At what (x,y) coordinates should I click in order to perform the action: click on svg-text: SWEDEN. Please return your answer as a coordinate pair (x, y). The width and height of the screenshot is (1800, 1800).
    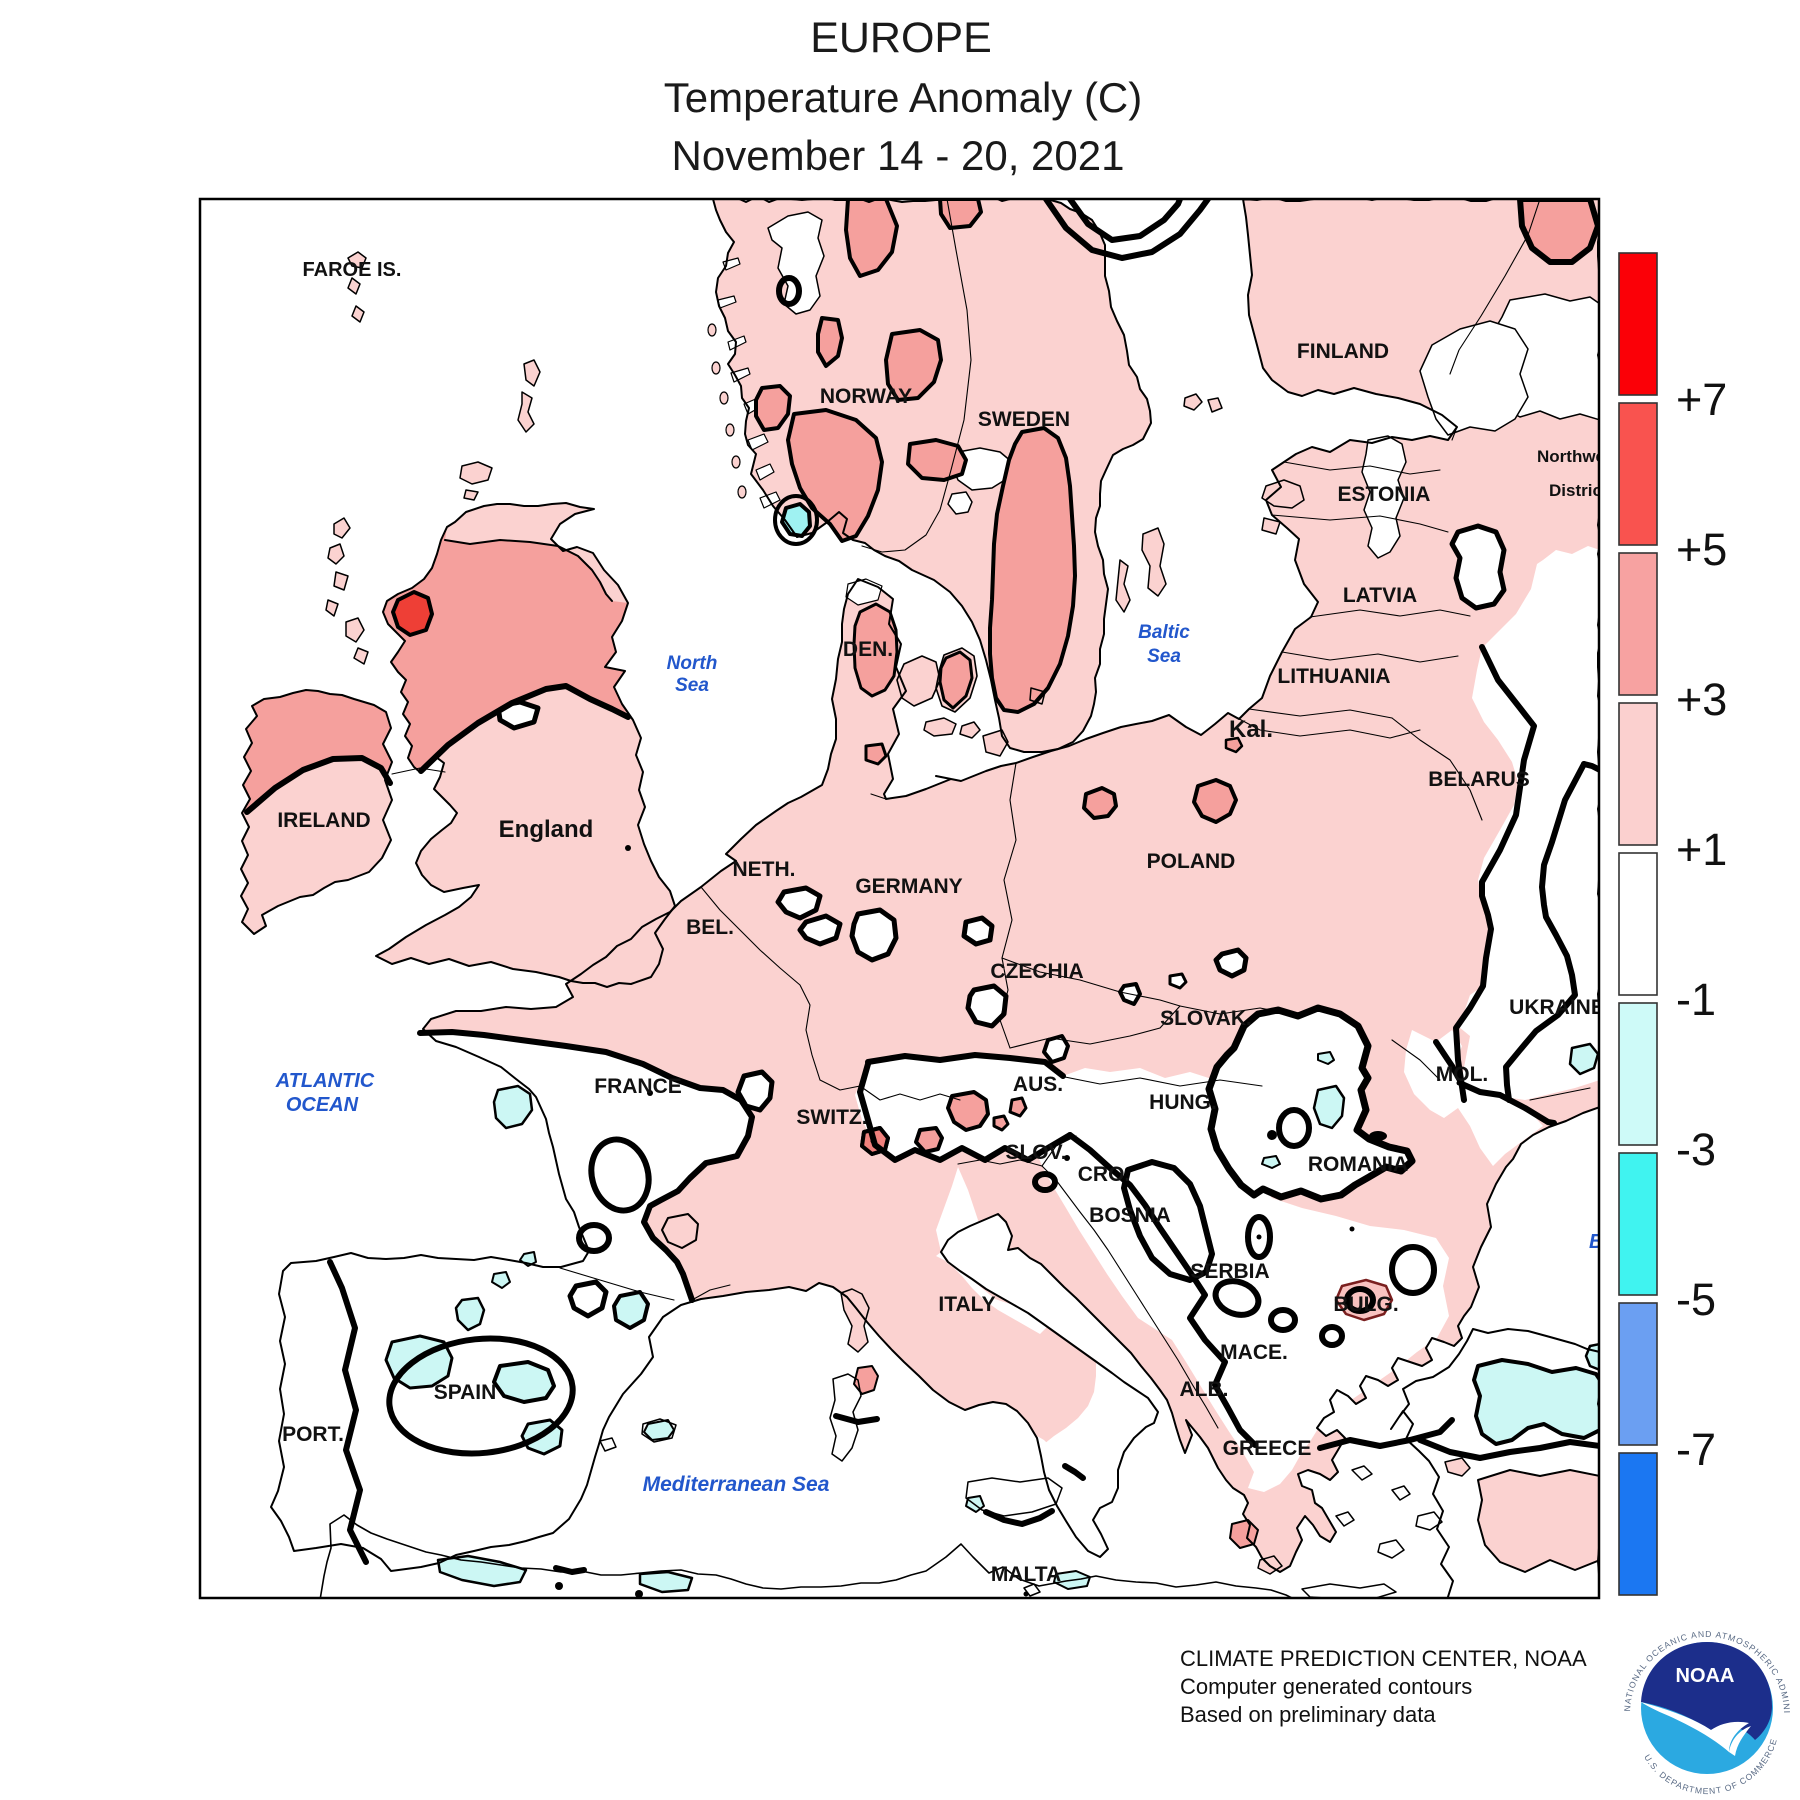
    Looking at the image, I should click on (1024, 419).